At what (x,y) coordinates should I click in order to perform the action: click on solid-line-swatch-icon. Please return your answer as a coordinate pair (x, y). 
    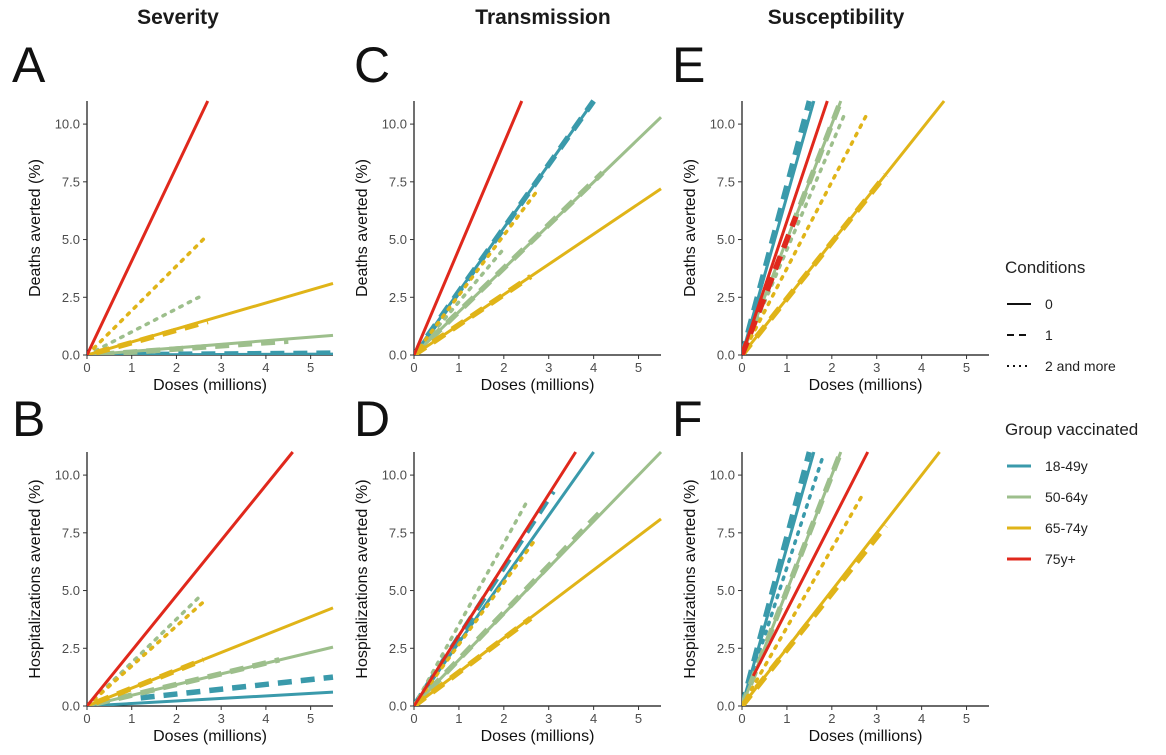
    Looking at the image, I should click on (1019, 303).